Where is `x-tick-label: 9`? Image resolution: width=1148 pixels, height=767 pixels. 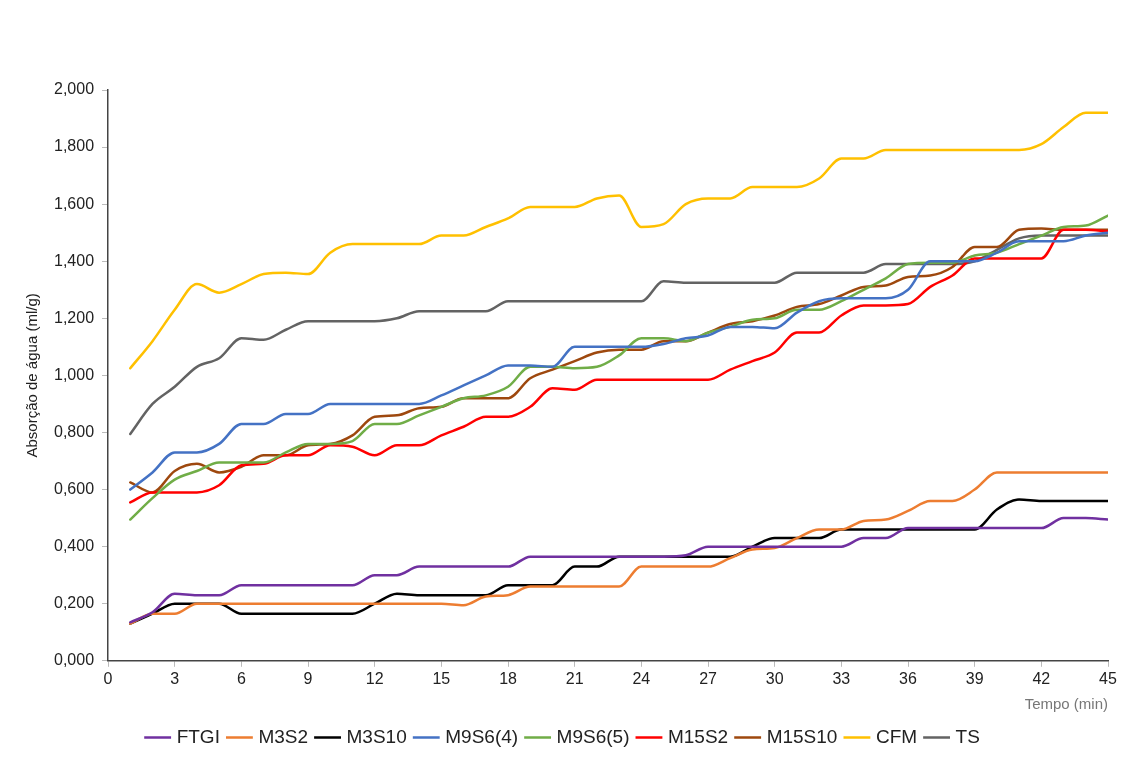
x-tick-label: 9 is located at coordinates (308, 678).